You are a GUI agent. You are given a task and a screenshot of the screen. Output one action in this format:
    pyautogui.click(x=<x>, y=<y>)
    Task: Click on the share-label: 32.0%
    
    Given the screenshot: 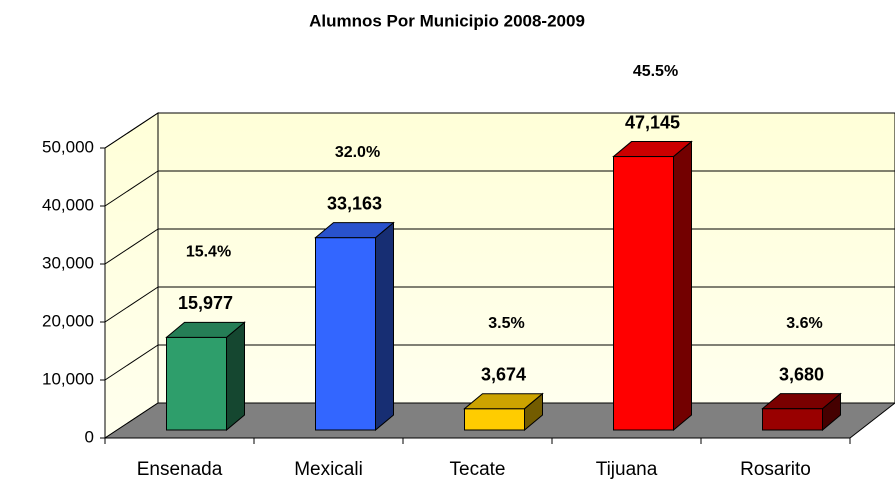 What is the action you would take?
    pyautogui.click(x=357, y=152)
    